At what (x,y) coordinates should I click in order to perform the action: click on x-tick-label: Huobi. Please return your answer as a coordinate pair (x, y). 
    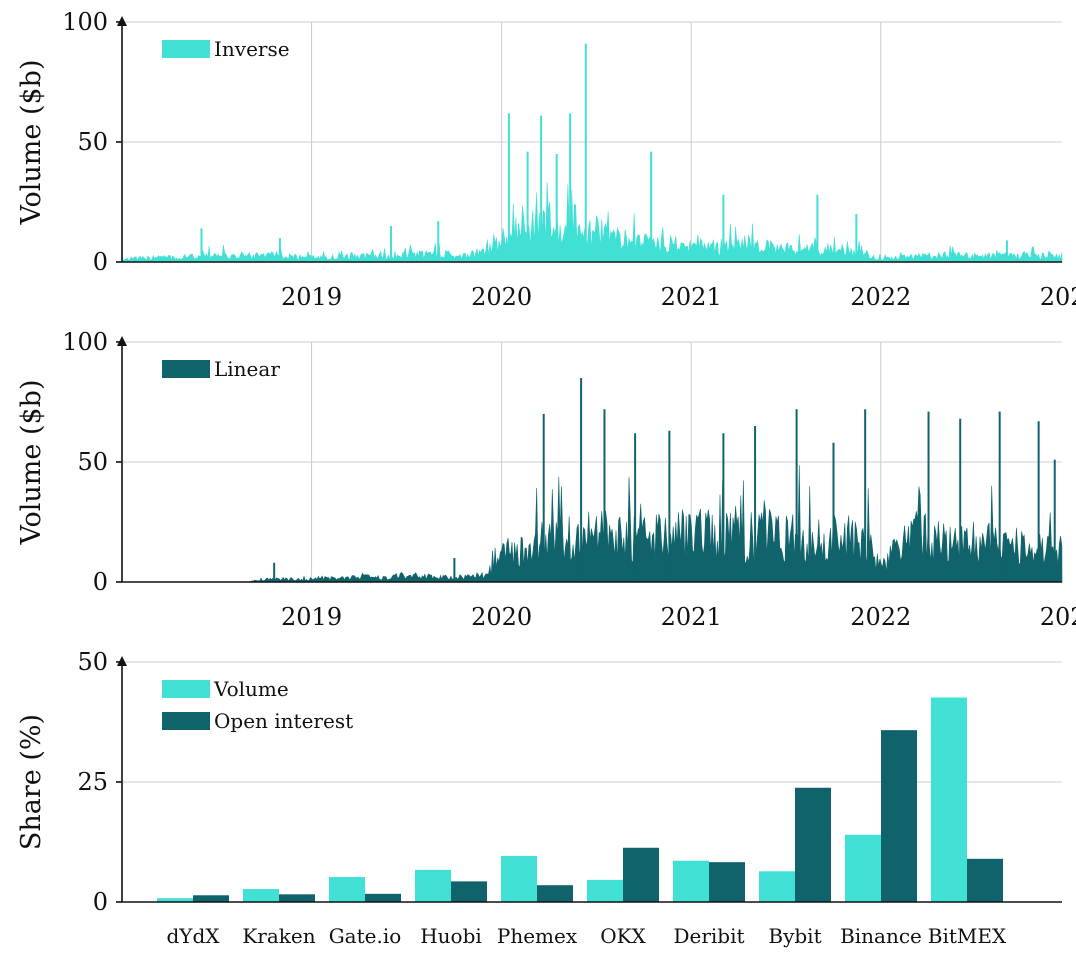
    Looking at the image, I should click on (451, 936).